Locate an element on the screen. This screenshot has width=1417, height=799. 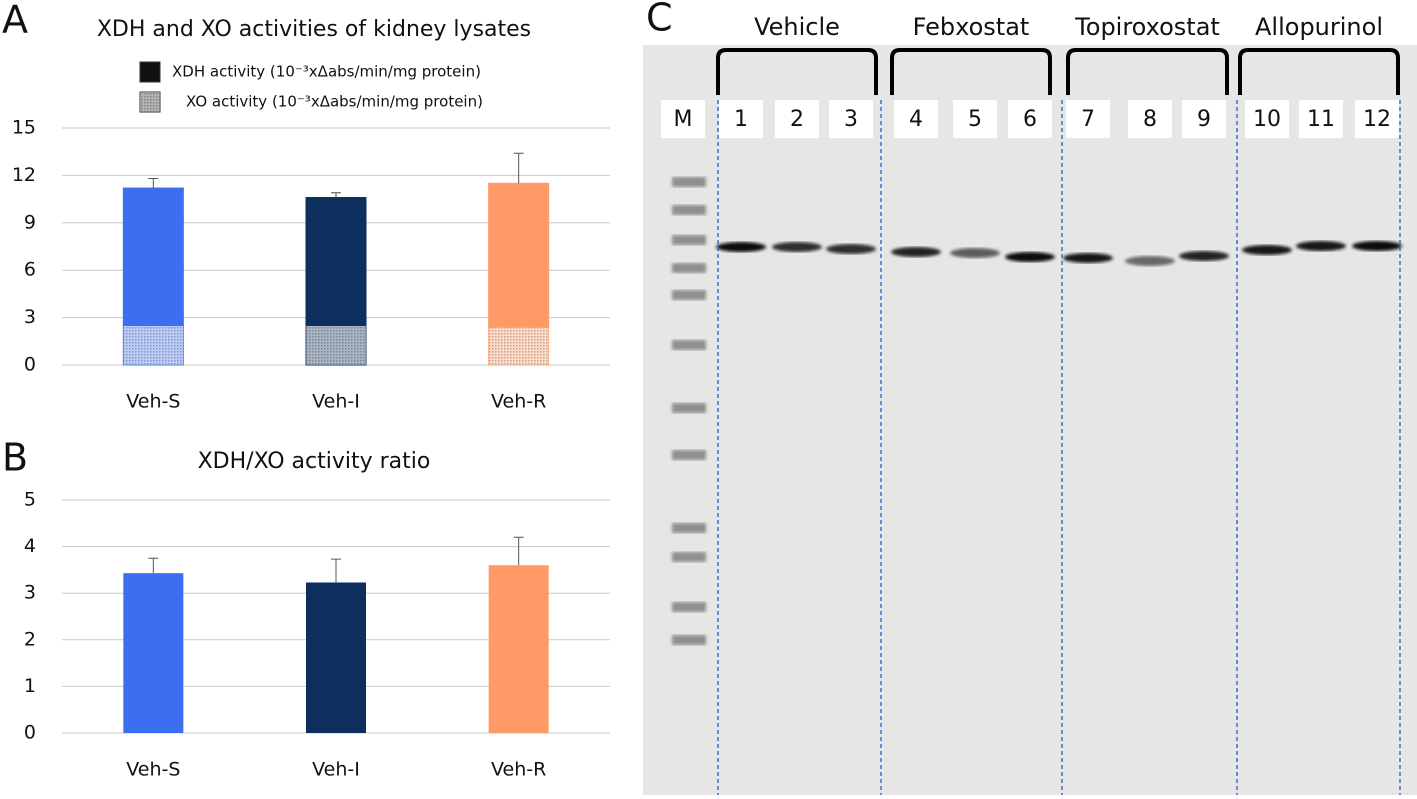
group-label: Allopurinol is located at coordinates (1319, 27).